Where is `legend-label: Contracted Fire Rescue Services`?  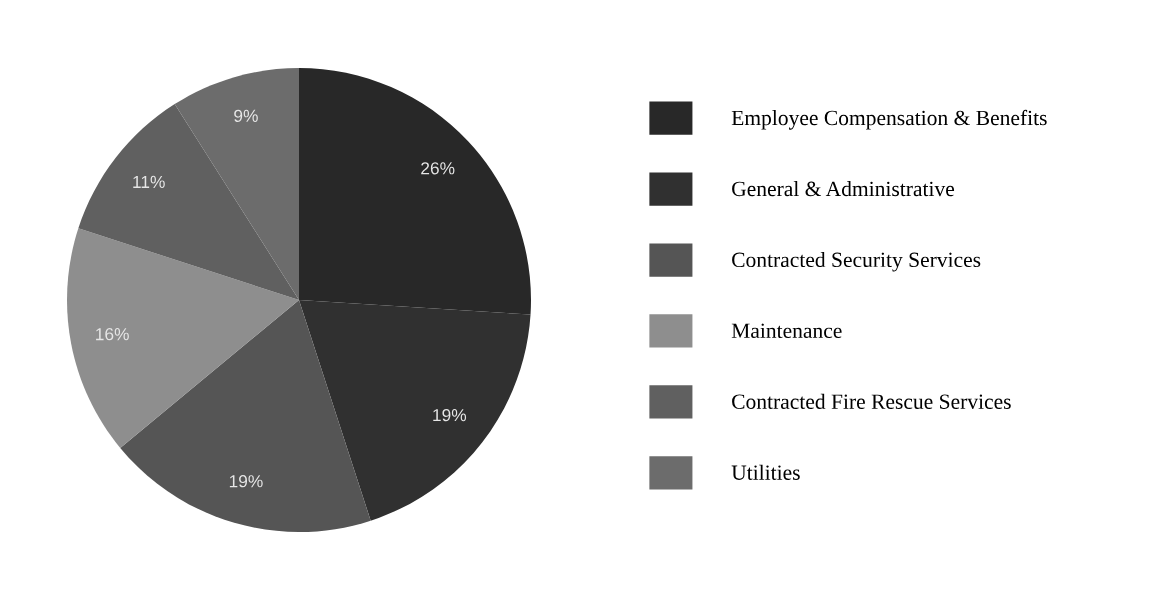
legend-label: Contracted Fire Rescue Services is located at coordinates (871, 401).